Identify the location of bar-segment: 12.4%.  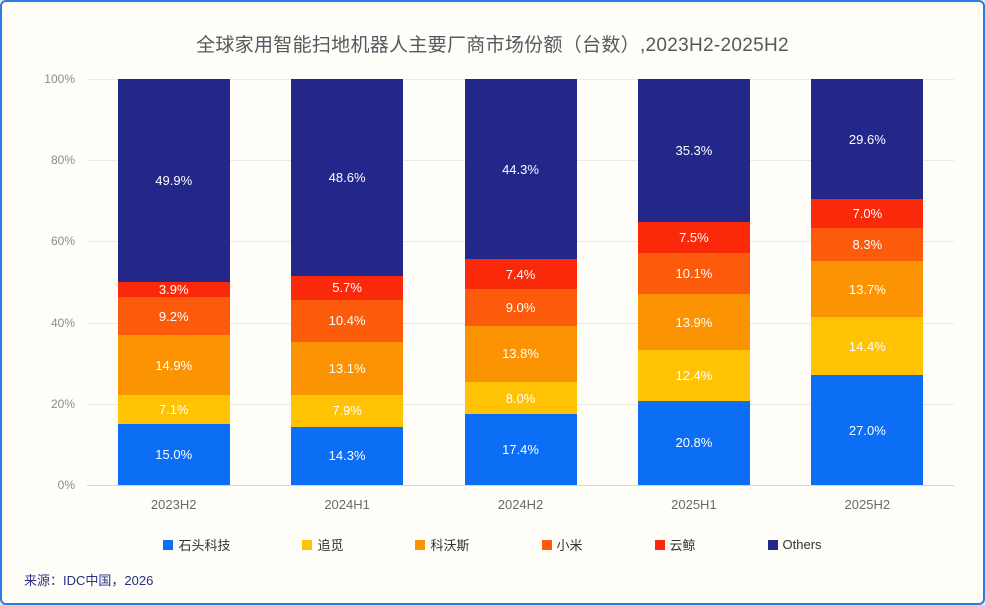
(693, 375).